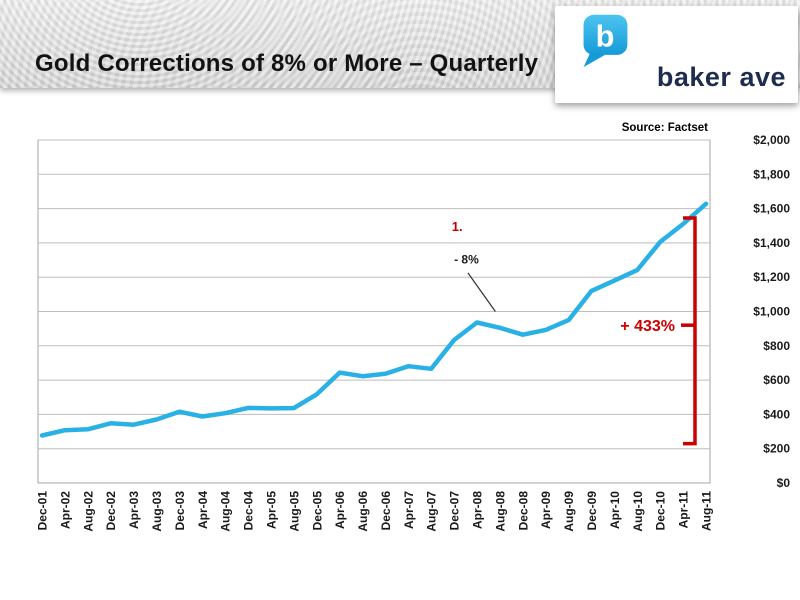 The image size is (800, 600). What do you see at coordinates (466, 260) in the screenshot?
I see `dip-label: - 8%` at bounding box center [466, 260].